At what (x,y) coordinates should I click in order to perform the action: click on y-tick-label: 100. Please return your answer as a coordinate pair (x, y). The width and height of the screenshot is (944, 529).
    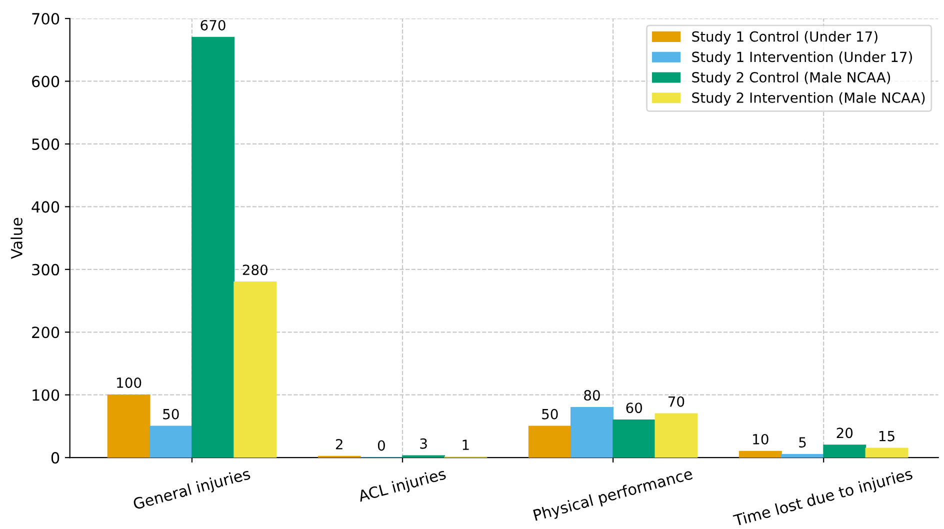
    Looking at the image, I should click on (46, 395).